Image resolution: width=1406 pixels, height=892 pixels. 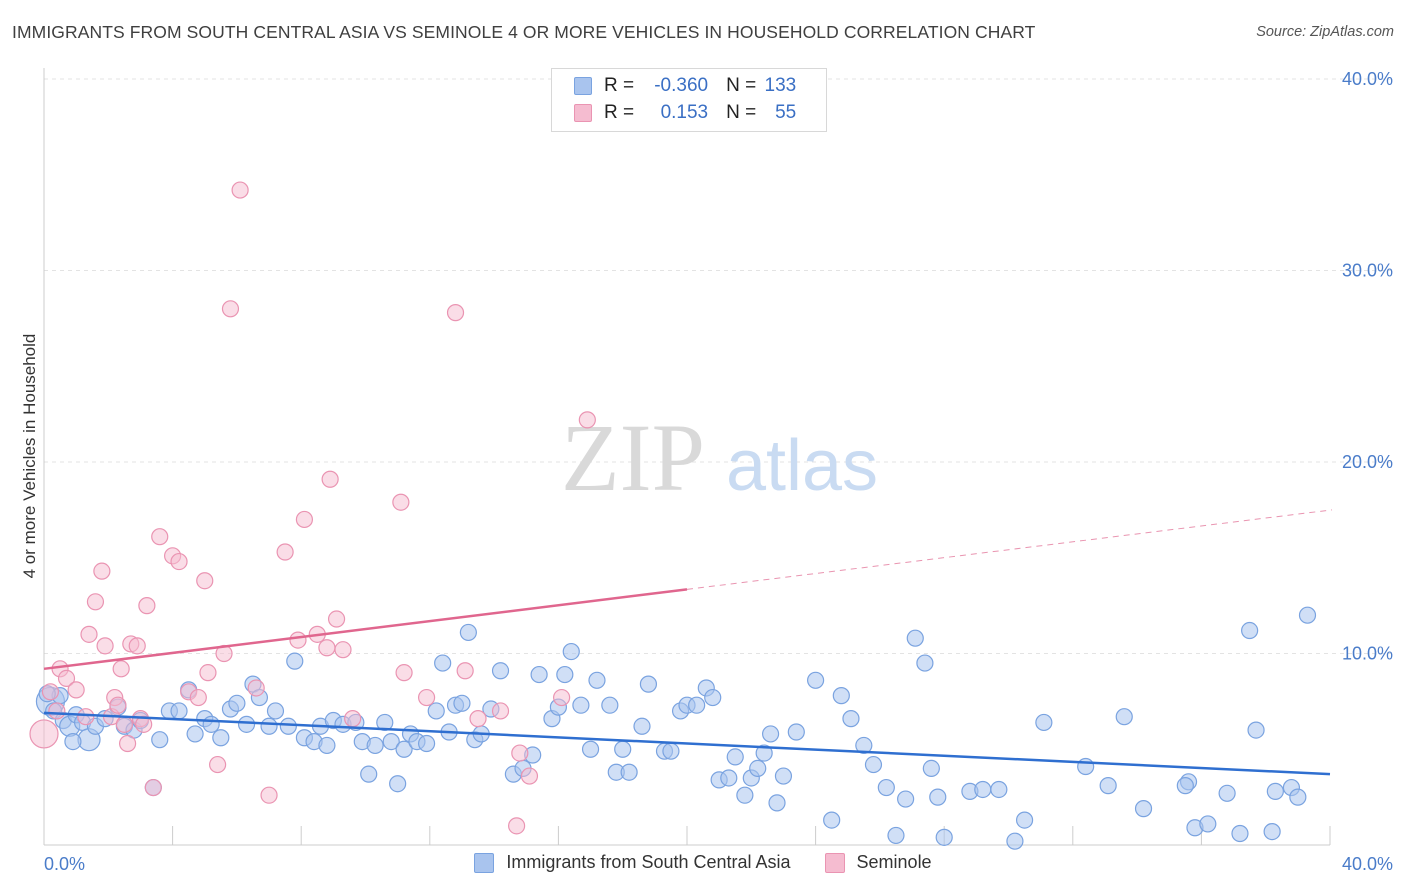 What do you see at coordinates (1367, 462) in the screenshot?
I see `y-tick-label: 20.0%` at bounding box center [1367, 462].